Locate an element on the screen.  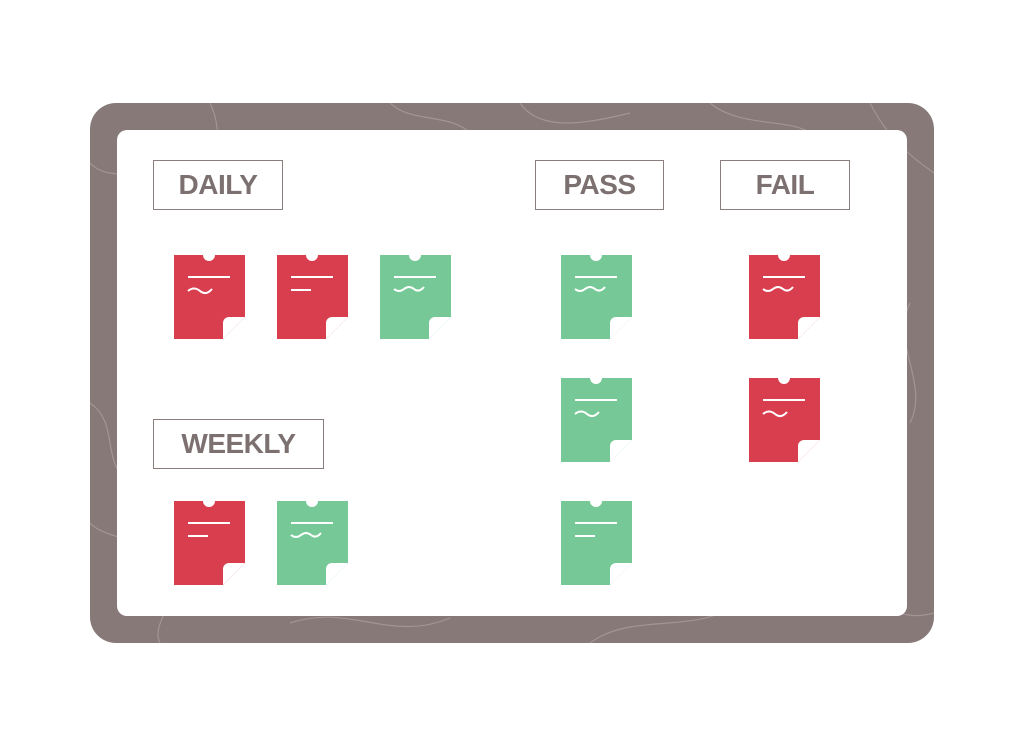
fail-label-text: FAIL is located at coordinates (785, 184).